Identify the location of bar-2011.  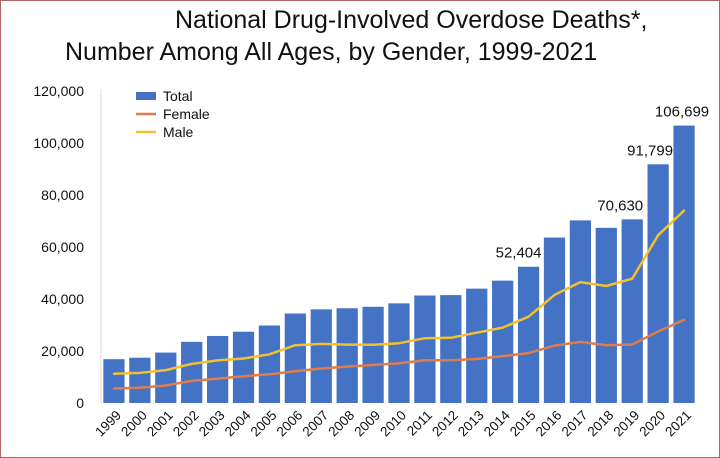
(425, 349).